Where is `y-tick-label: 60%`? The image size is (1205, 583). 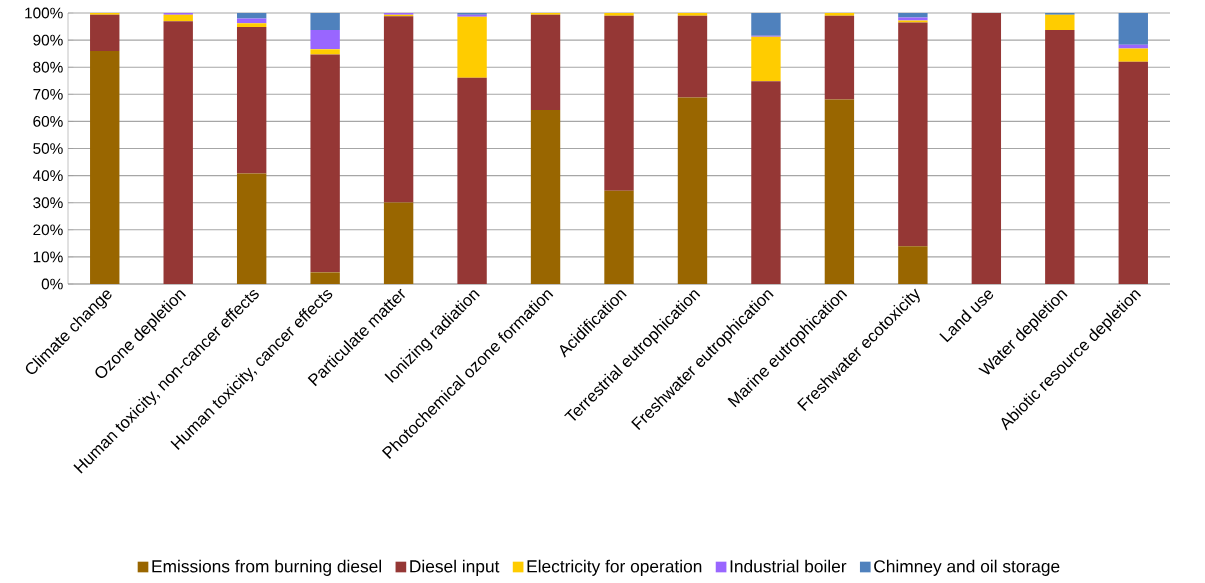 y-tick-label: 60% is located at coordinates (48, 121).